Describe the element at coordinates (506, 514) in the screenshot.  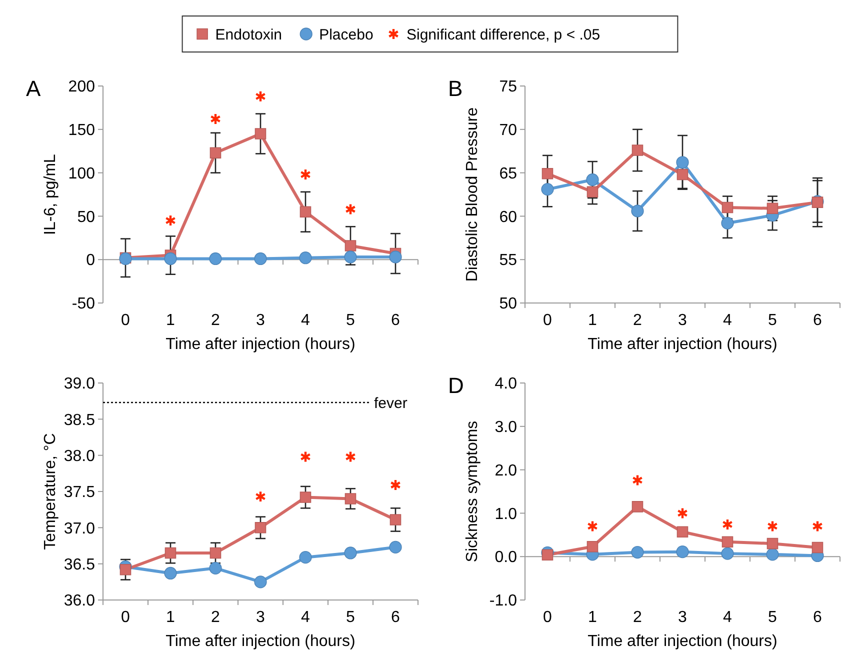
I see `y-tick-label: 1.0` at that location.